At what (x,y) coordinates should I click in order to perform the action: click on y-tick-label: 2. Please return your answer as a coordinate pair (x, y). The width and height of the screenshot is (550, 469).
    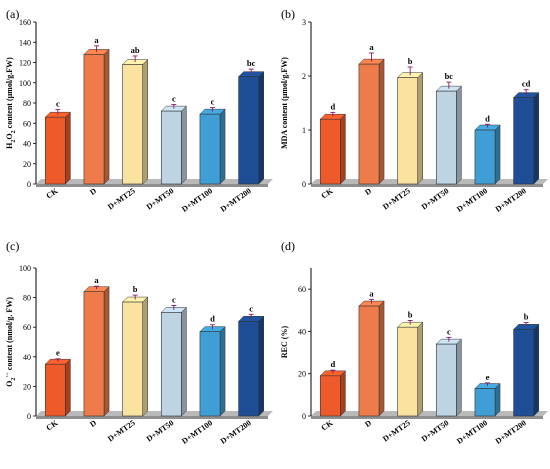
    Looking at the image, I should click on (304, 76).